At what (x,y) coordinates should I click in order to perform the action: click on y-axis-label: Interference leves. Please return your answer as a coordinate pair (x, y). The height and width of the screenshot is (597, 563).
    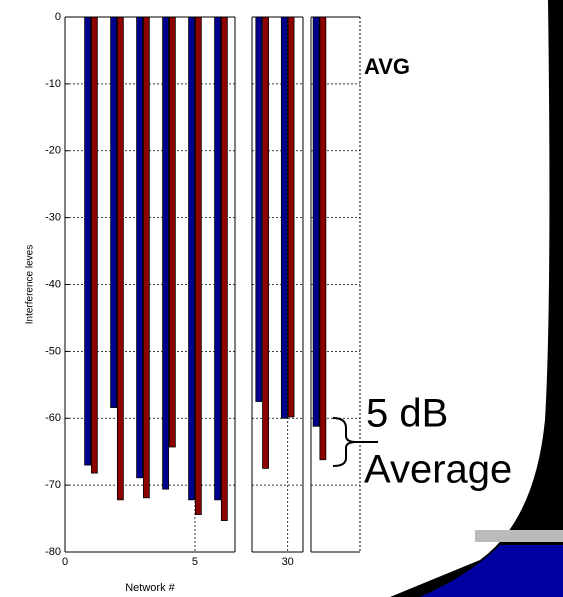
    Looking at the image, I should click on (30, 285).